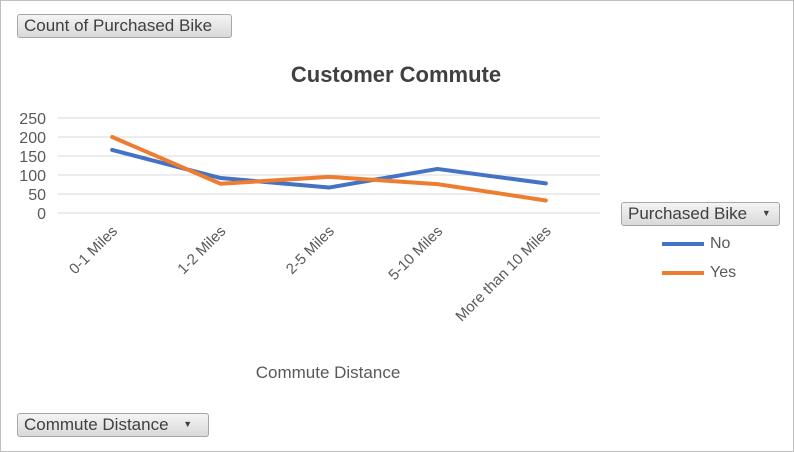 This screenshot has width=794, height=452. I want to click on y-tick-label: 200, so click(32, 138).